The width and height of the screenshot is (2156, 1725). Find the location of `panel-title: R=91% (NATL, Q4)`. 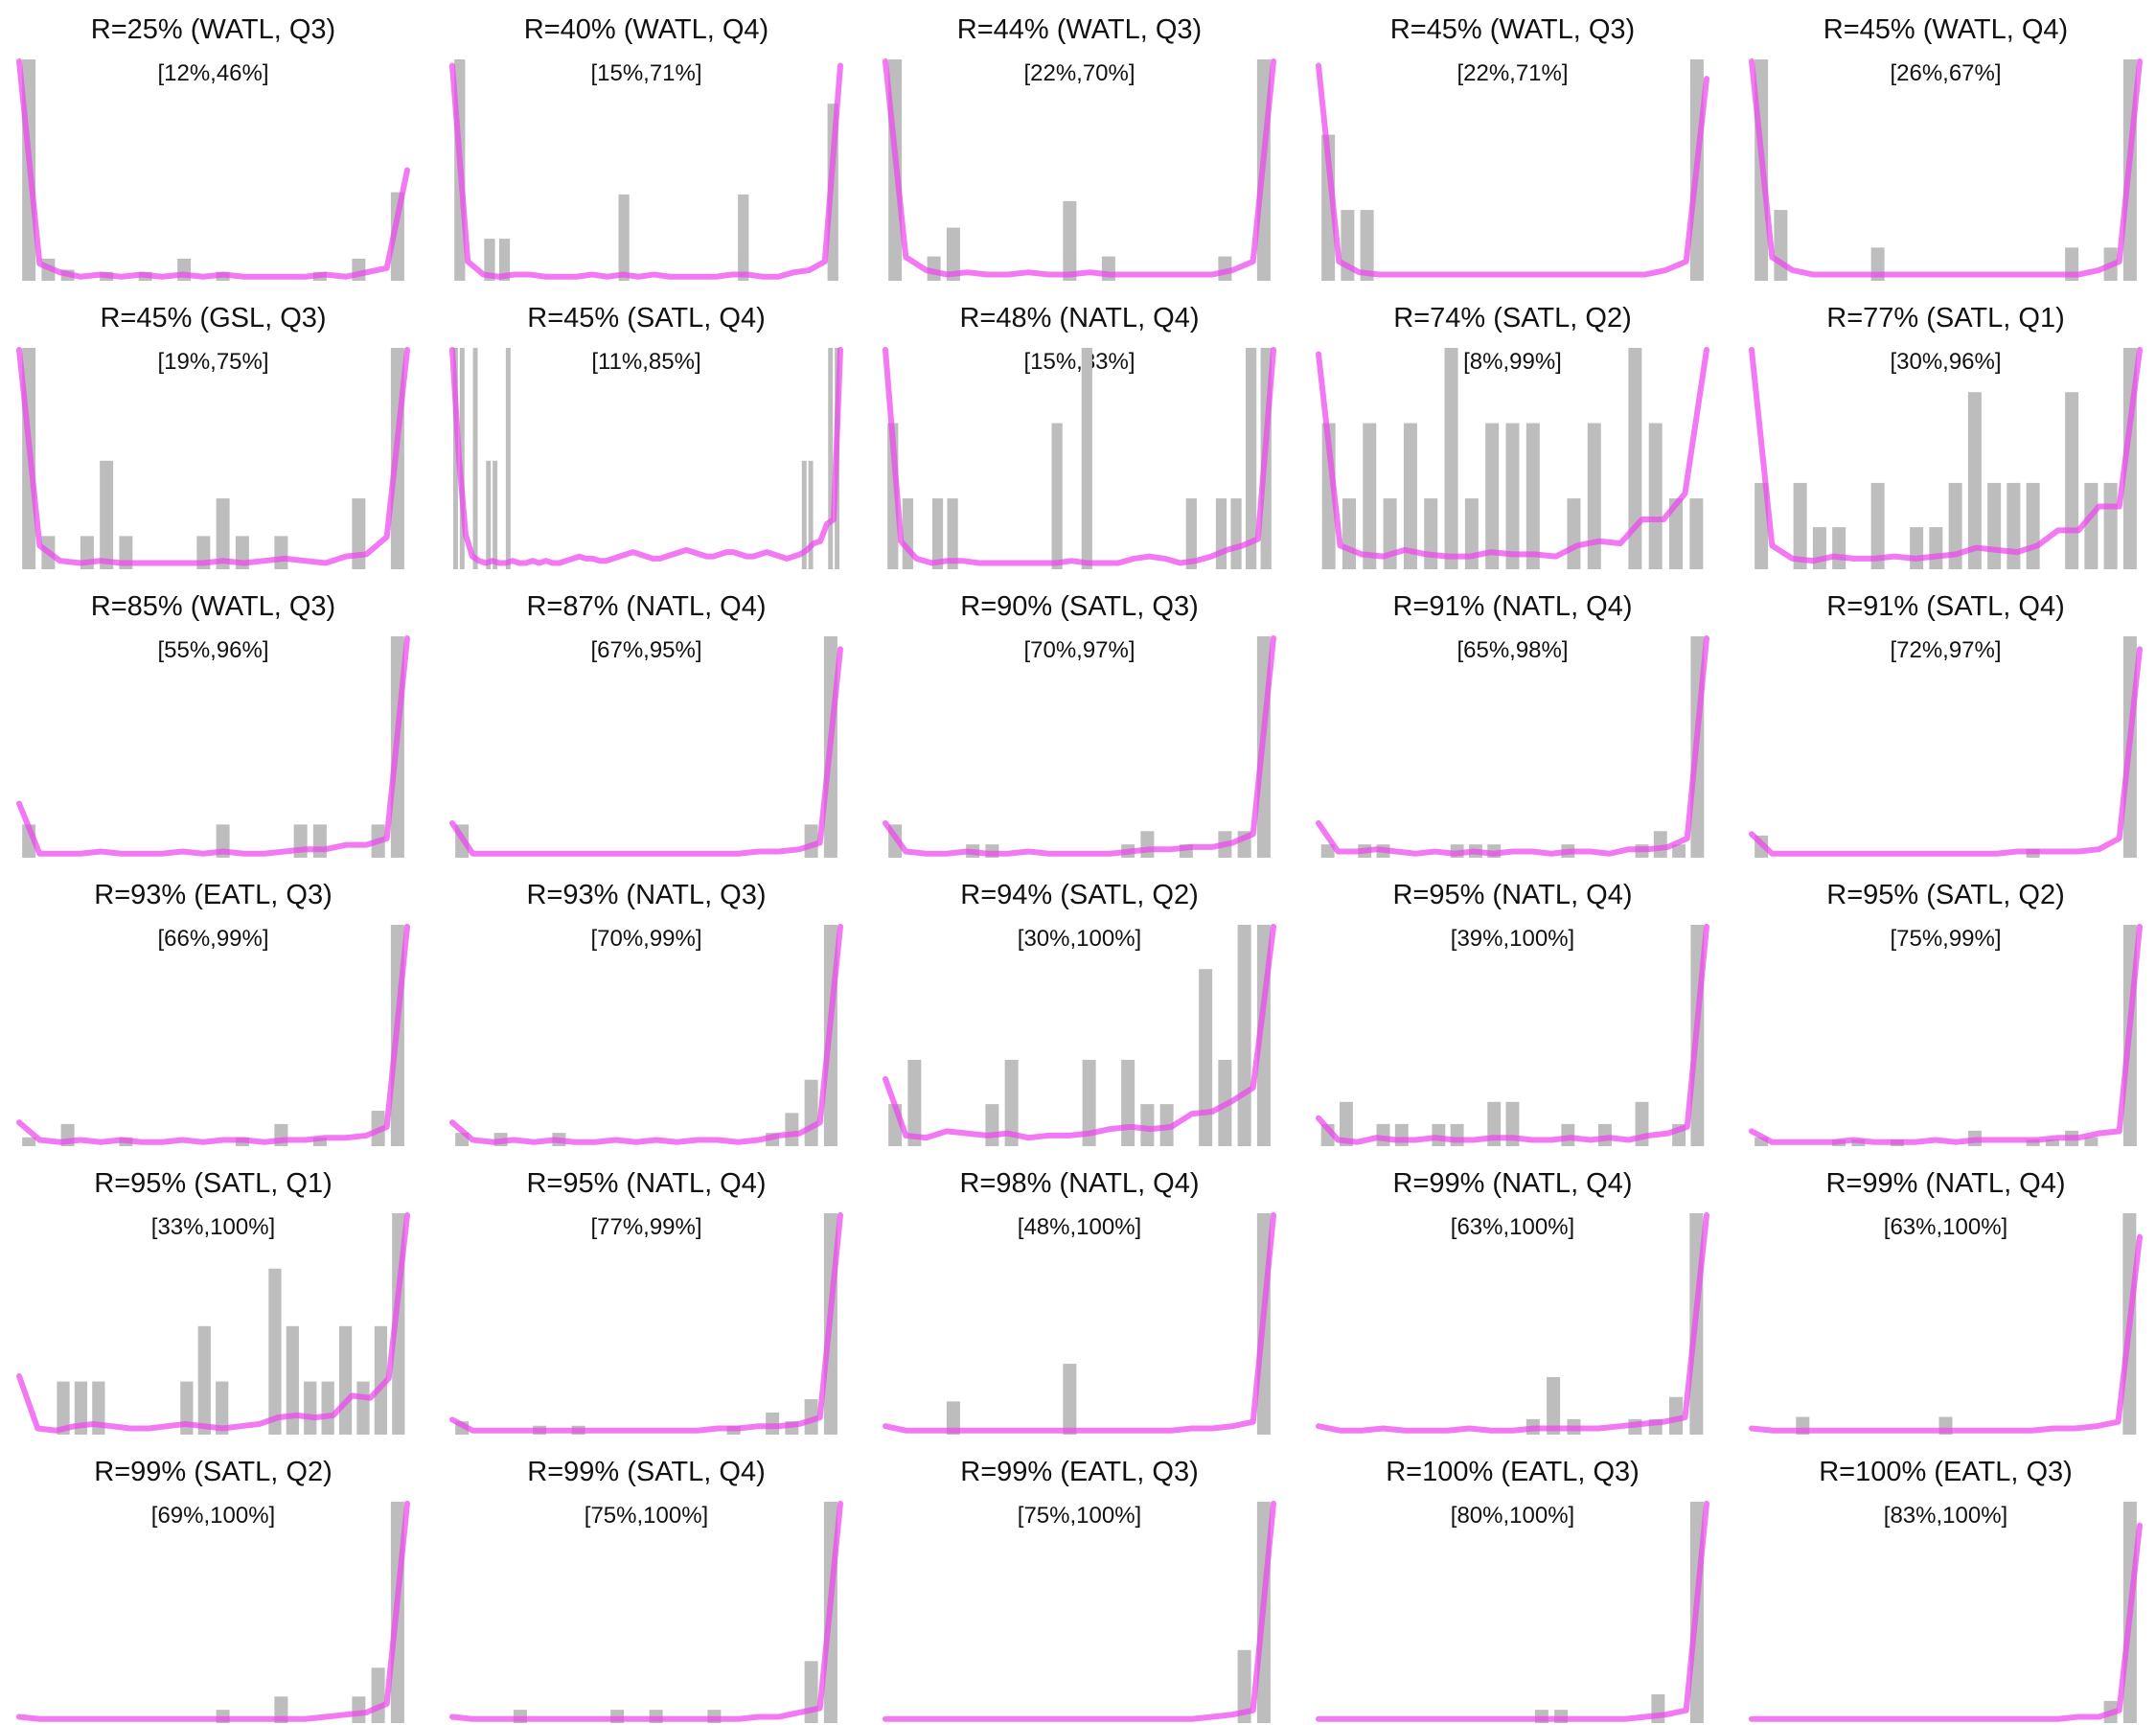

panel-title: R=91% (NATL, Q4) is located at coordinates (1512, 606).